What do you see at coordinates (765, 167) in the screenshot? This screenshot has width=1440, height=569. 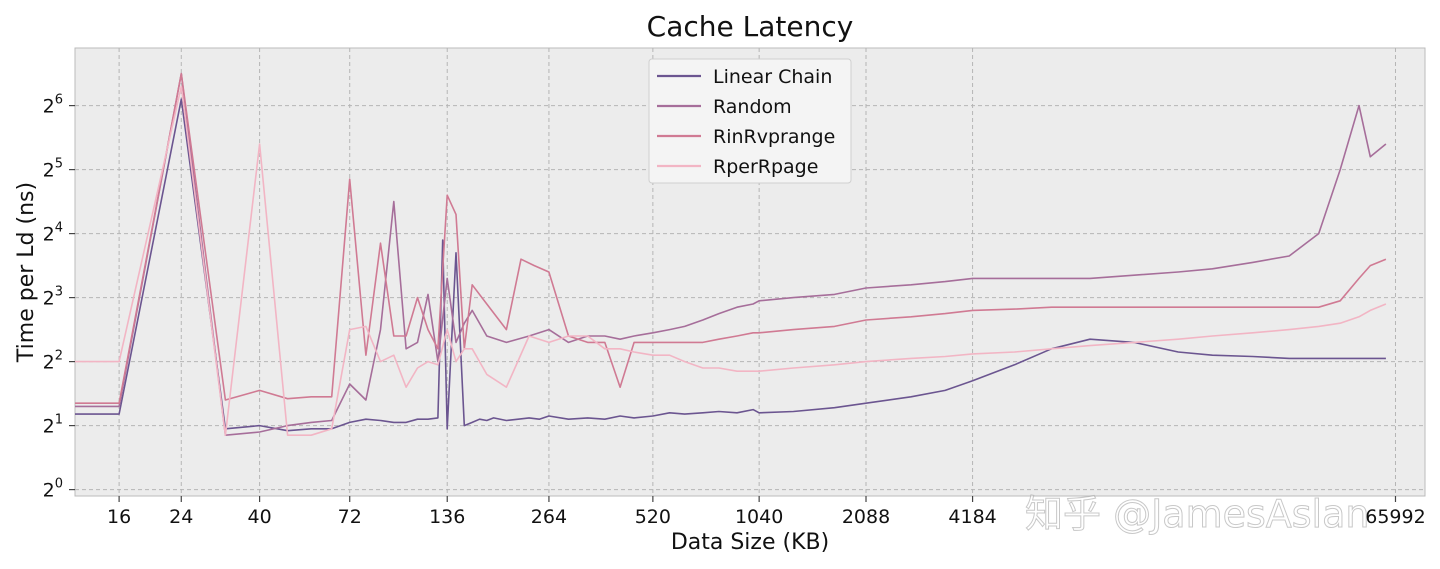 I see `legend-label: RperRpage` at bounding box center [765, 167].